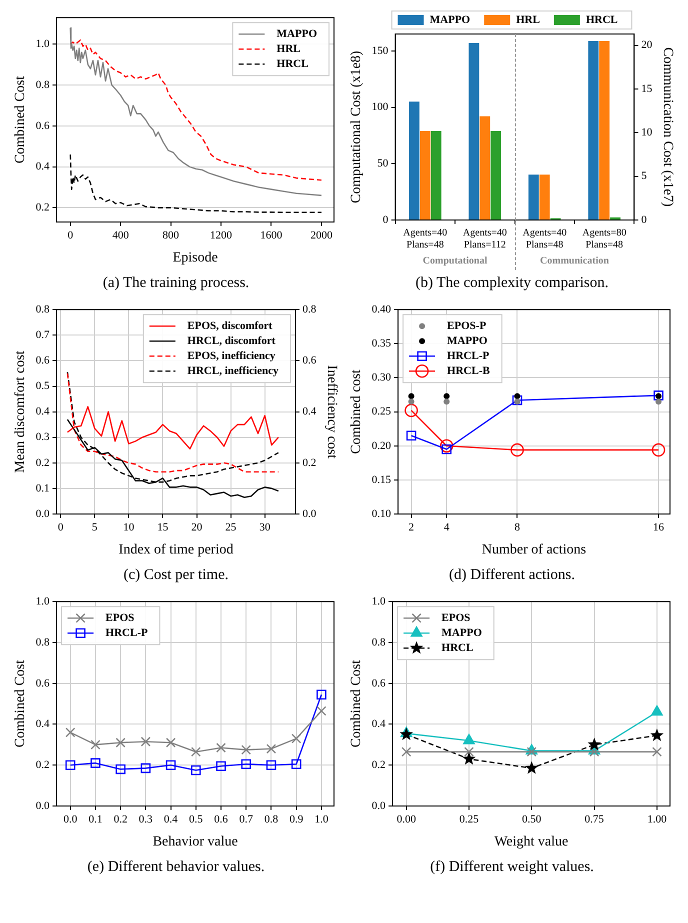 Image resolution: width=688 pixels, height=923 pixels. I want to click on y-tick-label: 0.25, so click(382, 412).